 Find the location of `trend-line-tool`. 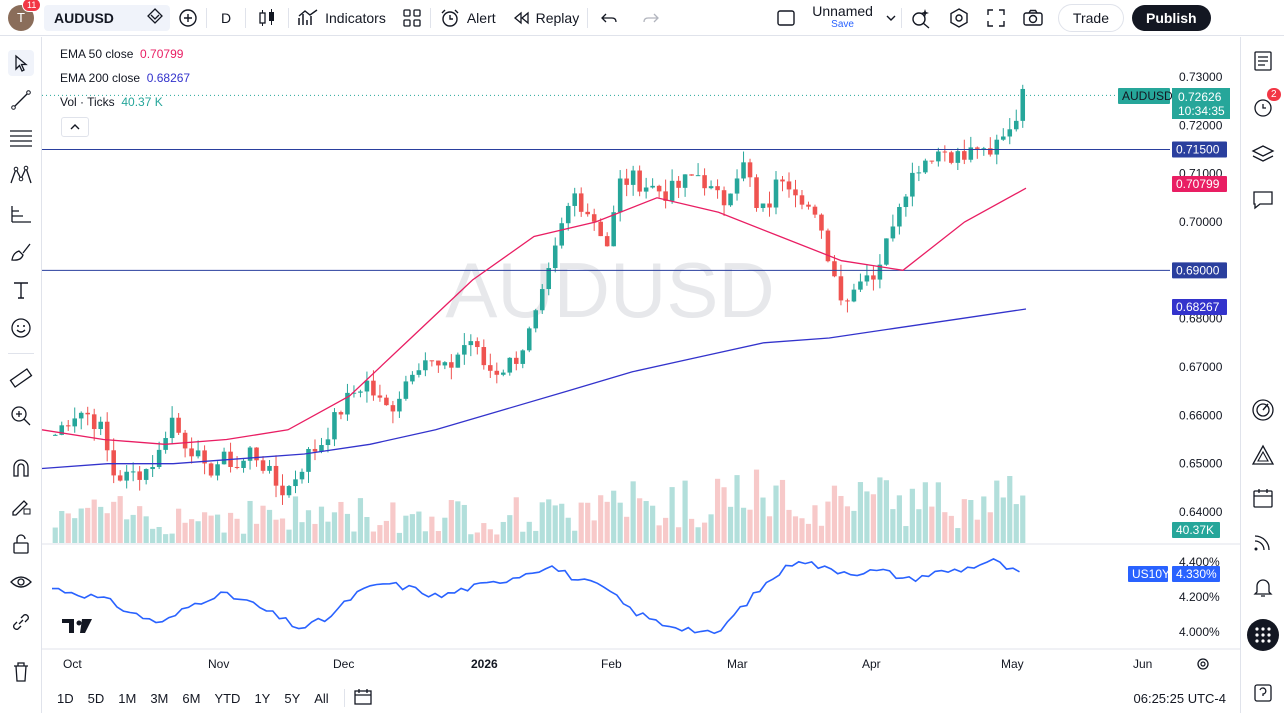

trend-line-tool is located at coordinates (21, 100).